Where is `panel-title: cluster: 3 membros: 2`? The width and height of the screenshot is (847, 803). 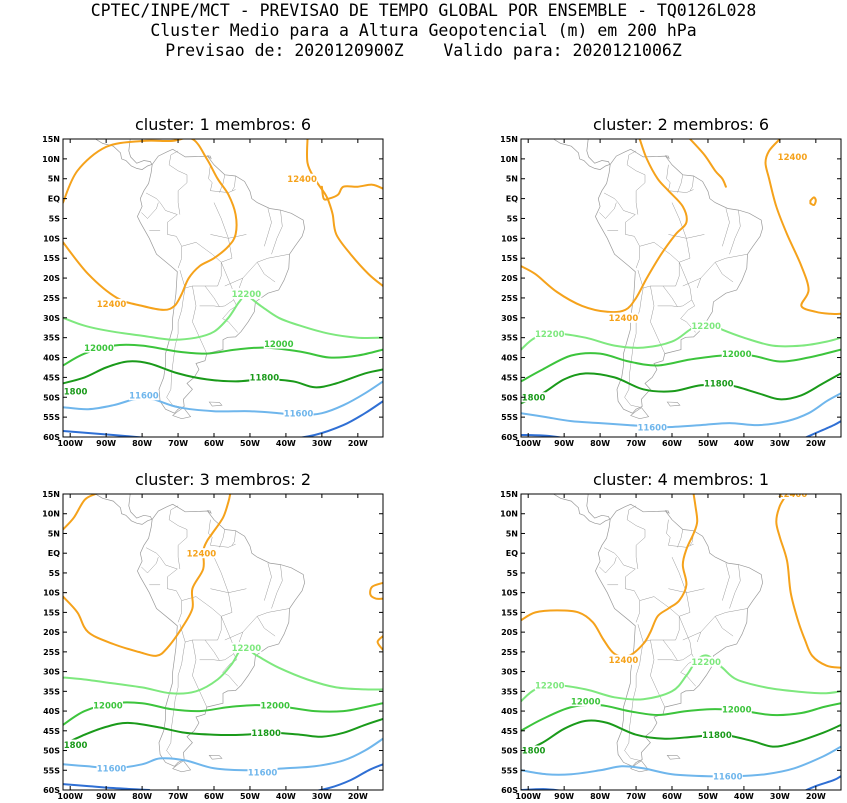 panel-title: cluster: 3 membros: 2 is located at coordinates (223, 479).